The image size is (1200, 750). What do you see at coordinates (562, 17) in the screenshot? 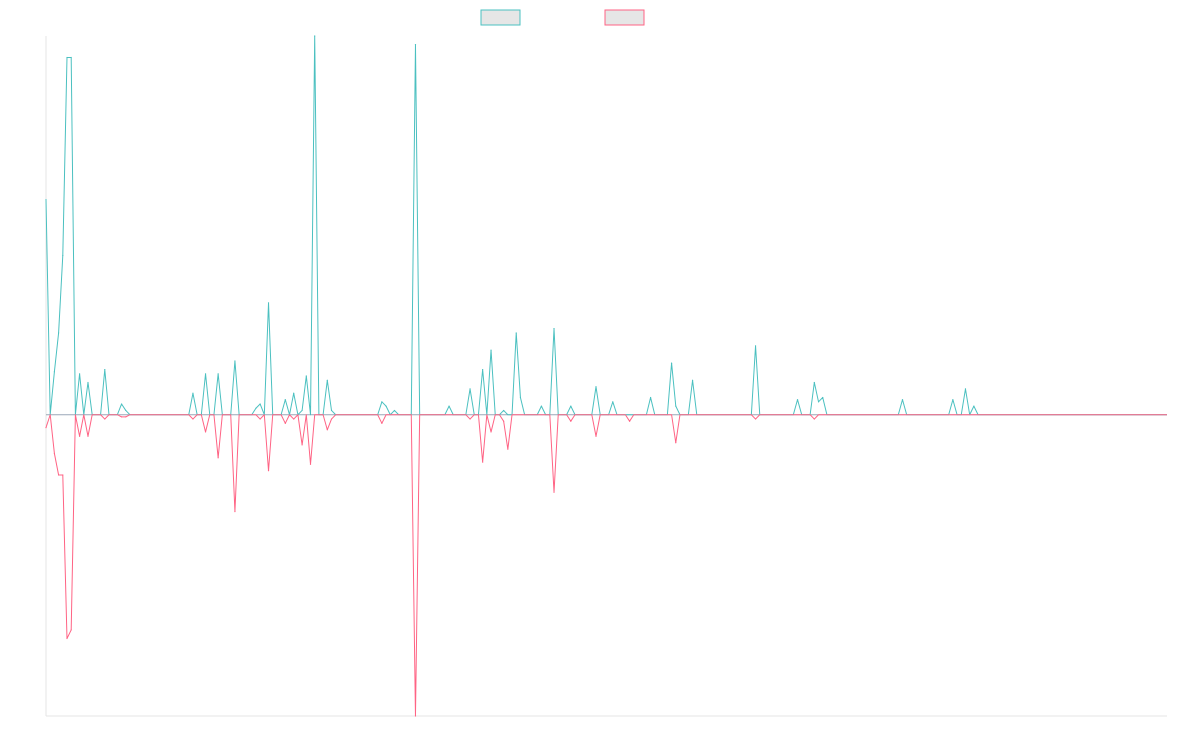
I see `legend` at bounding box center [562, 17].